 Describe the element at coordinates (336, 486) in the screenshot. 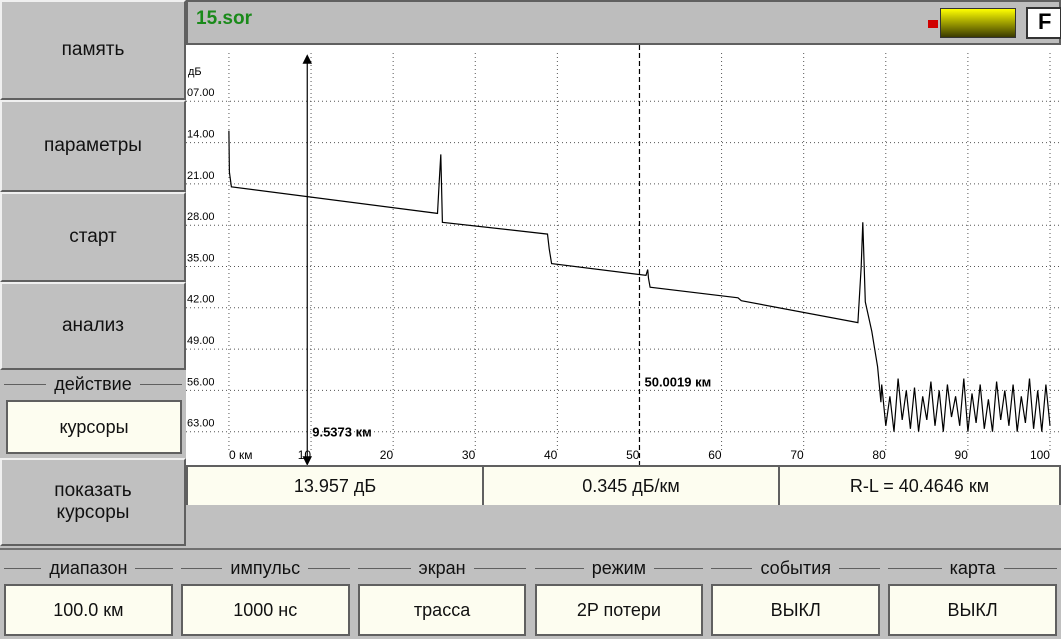

I see `readout: 13.957 дБ` at that location.